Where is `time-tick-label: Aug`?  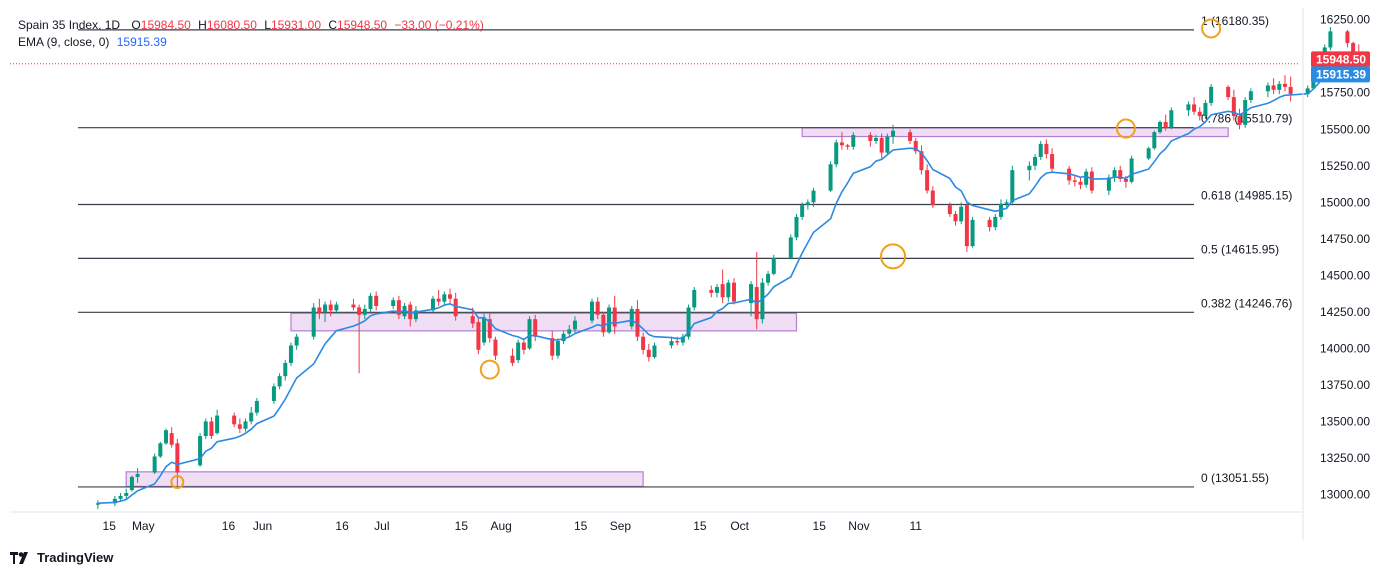
time-tick-label: Aug is located at coordinates (500, 526).